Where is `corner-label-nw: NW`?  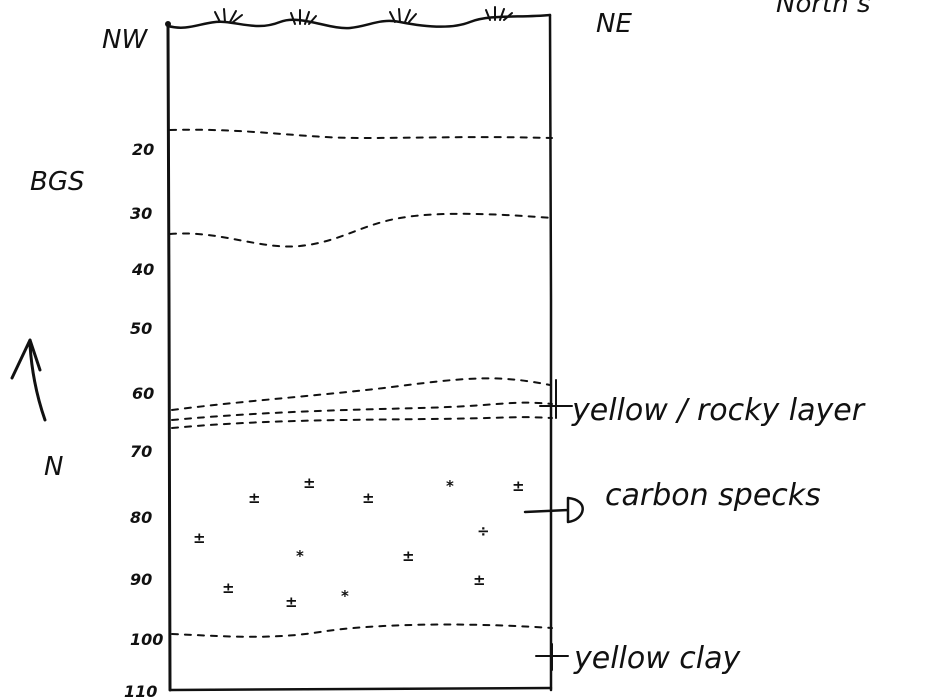 corner-label-nw: NW is located at coordinates (125, 40).